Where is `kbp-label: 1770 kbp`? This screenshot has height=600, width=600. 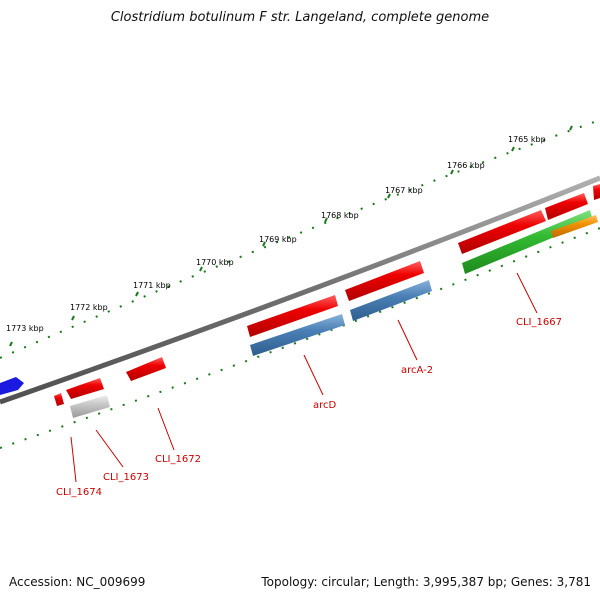 kbp-label: 1770 kbp is located at coordinates (215, 262).